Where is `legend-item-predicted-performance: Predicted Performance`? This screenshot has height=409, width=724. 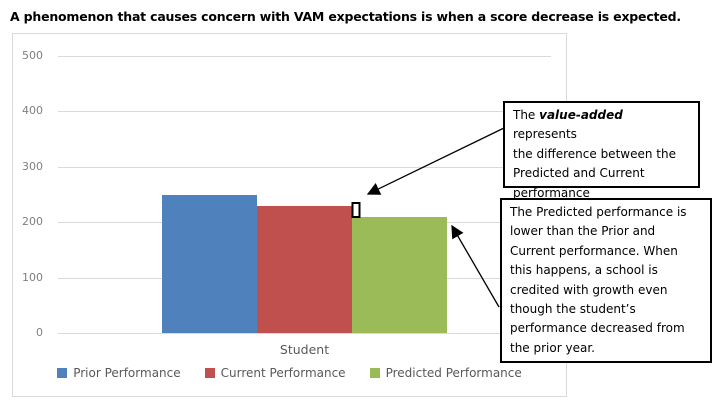
legend-item-predicted-performance: Predicted Performance is located at coordinates (445, 373).